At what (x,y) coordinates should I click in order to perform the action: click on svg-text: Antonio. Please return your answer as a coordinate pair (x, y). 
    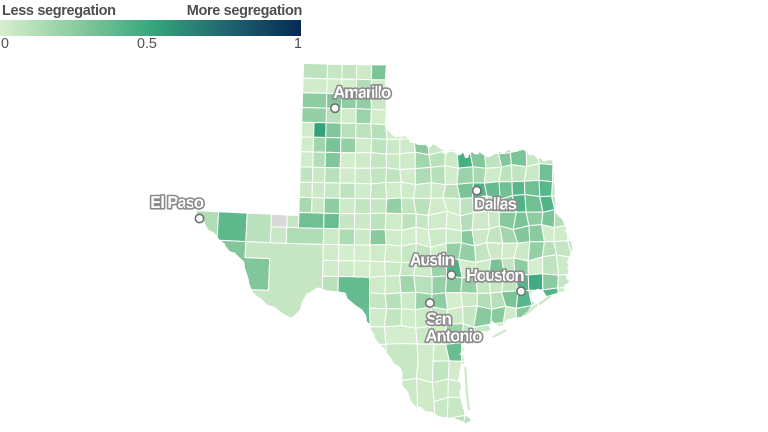
    Looking at the image, I should click on (453, 336).